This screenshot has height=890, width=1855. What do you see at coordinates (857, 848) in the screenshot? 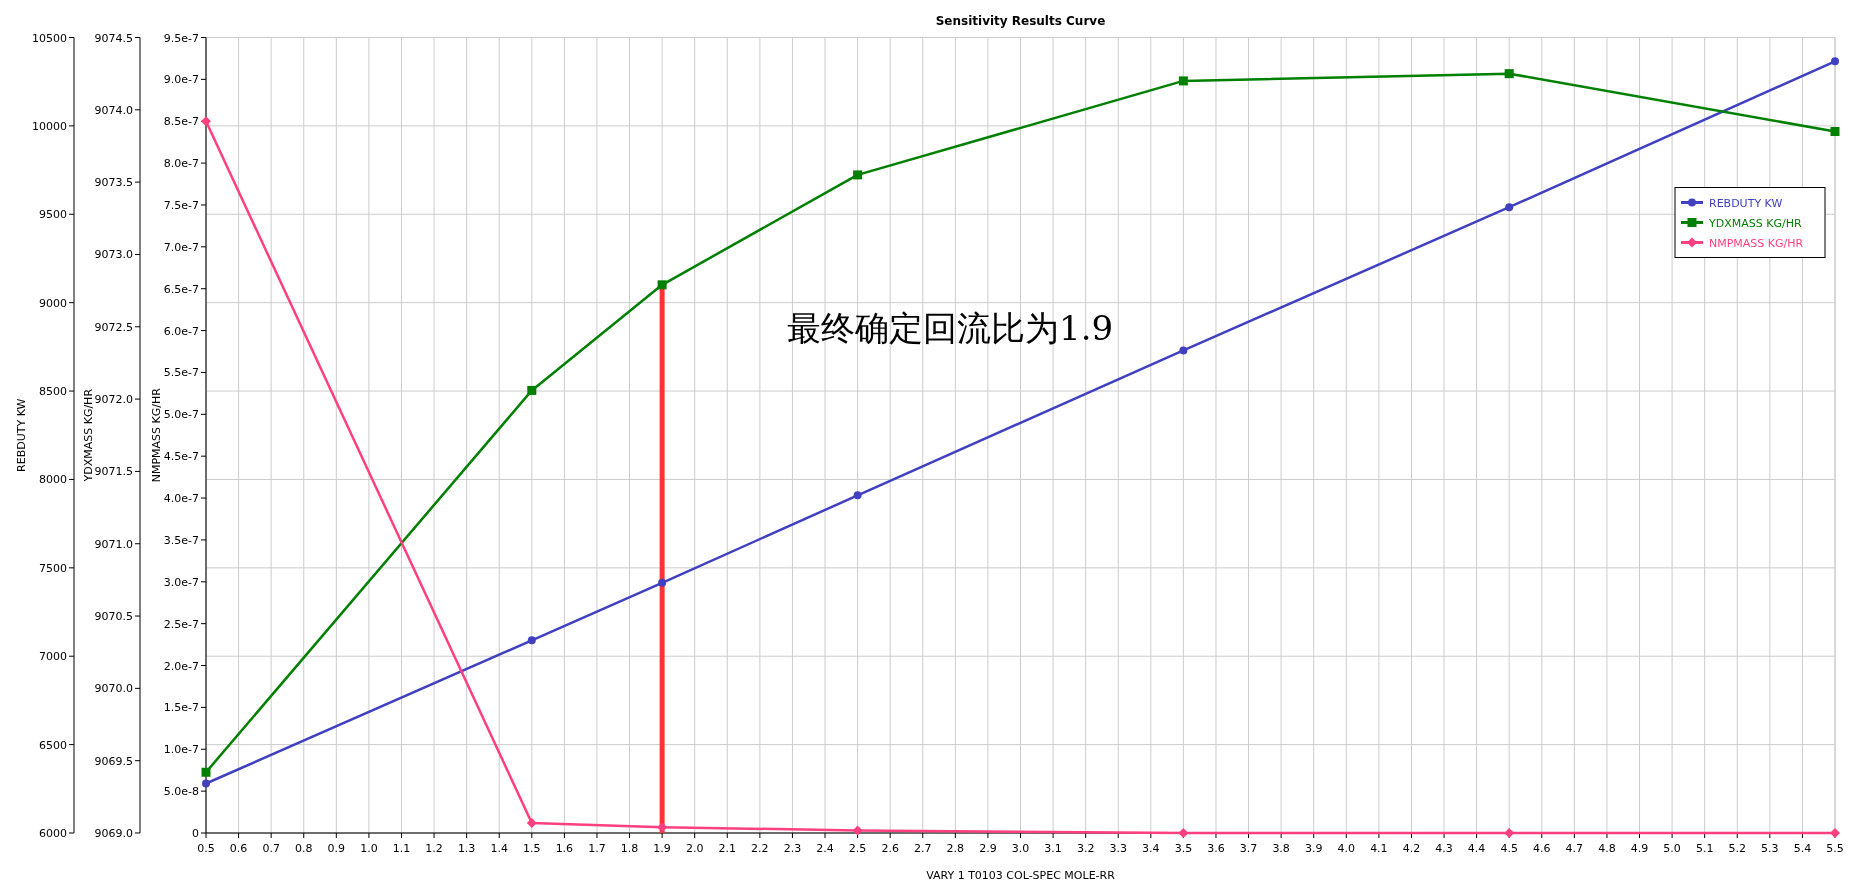
I see `x-tick-label: 2.5` at bounding box center [857, 848].